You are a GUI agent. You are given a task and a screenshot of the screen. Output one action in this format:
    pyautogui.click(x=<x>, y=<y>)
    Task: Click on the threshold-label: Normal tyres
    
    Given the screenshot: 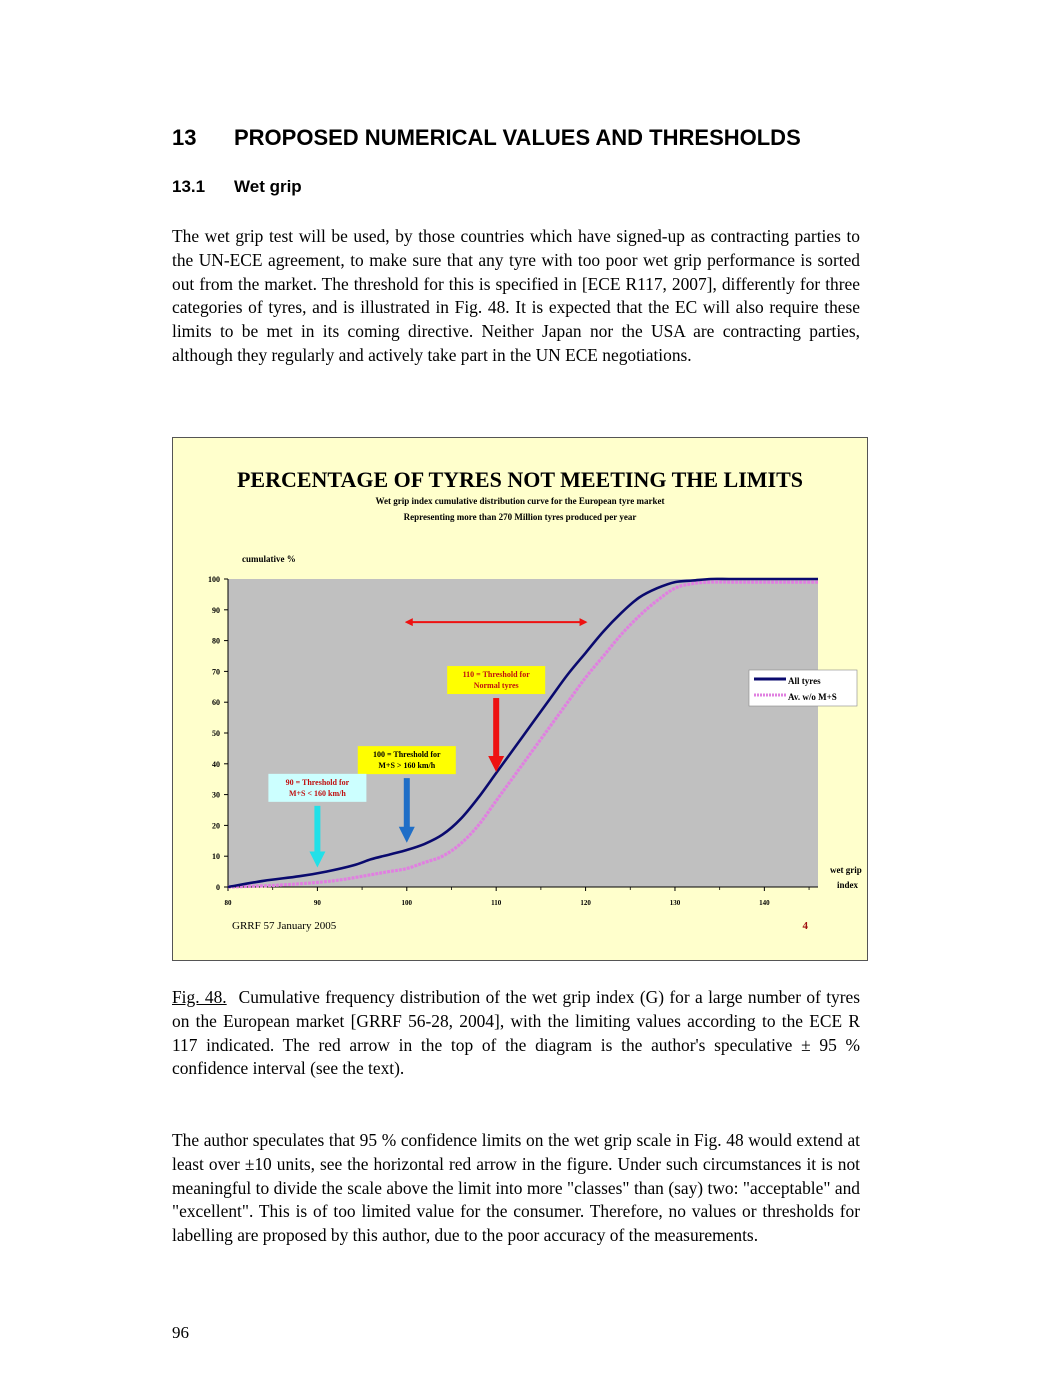 What is the action you would take?
    pyautogui.click(x=496, y=685)
    